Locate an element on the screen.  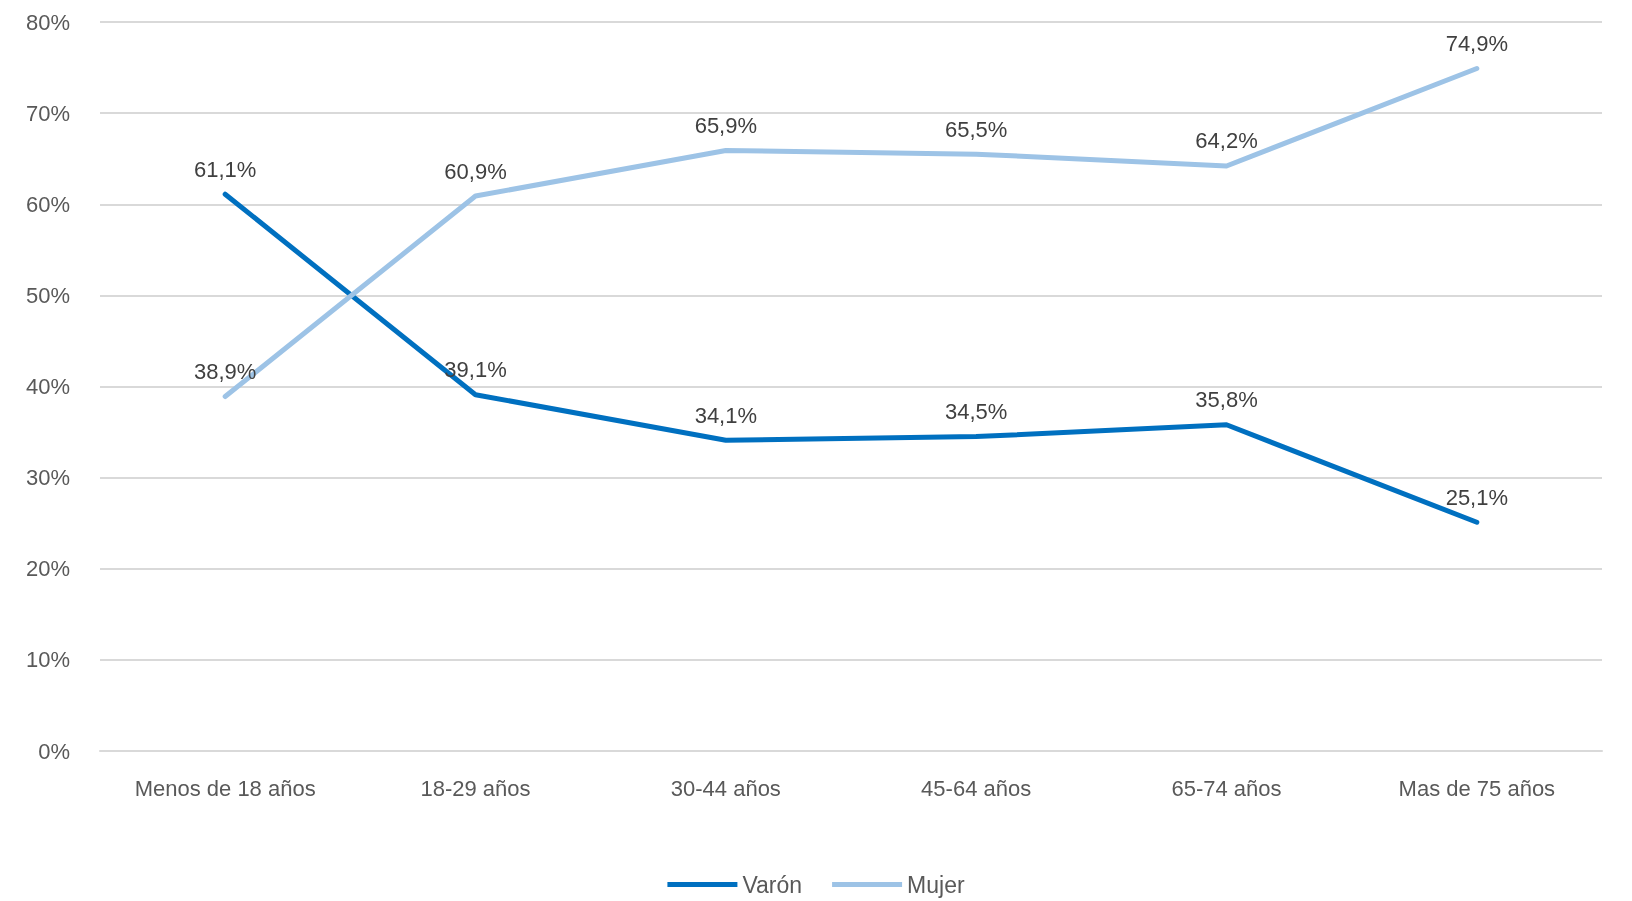
data-label: 34,1% is located at coordinates (726, 415).